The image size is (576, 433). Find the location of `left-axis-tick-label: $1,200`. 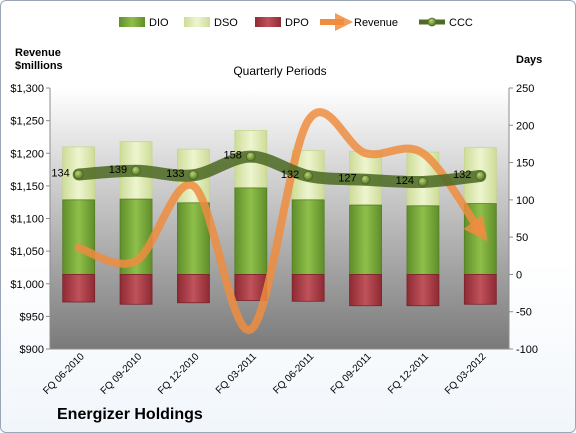

left-axis-tick-label: $1,200 is located at coordinates (27, 154).